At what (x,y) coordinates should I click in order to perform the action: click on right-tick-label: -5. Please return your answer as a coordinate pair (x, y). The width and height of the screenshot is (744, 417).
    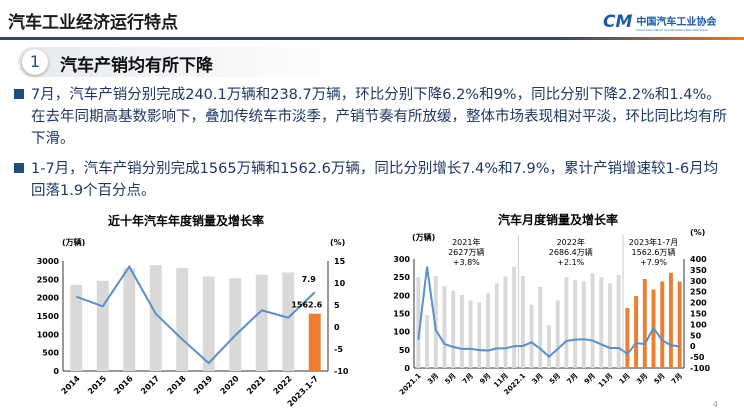
    Looking at the image, I should click on (338, 349).